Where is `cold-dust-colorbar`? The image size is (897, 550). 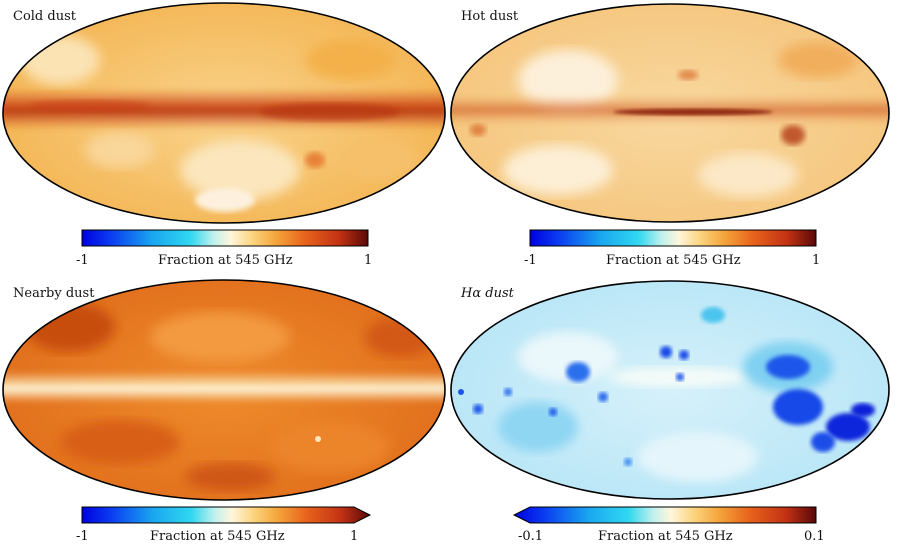
cold-dust-colorbar is located at coordinates (225, 238).